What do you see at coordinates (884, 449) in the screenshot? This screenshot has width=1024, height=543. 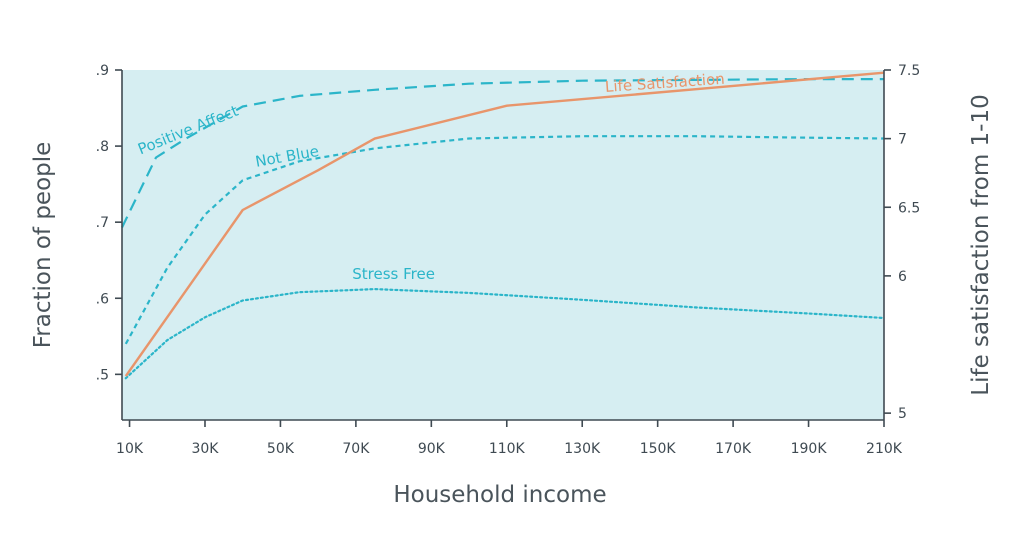 I see `x-tick-label: 210K` at bounding box center [884, 449].